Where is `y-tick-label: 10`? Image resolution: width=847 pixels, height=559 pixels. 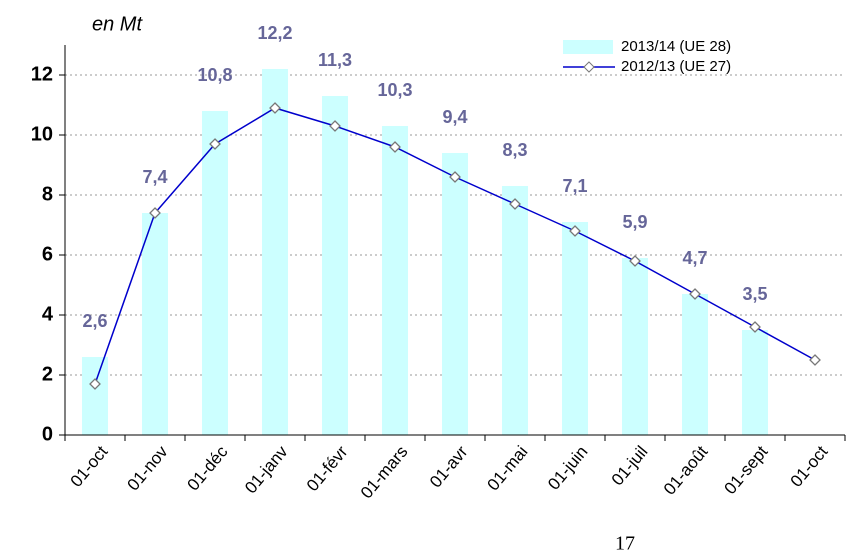 y-tick-label: 10 is located at coordinates (42, 134).